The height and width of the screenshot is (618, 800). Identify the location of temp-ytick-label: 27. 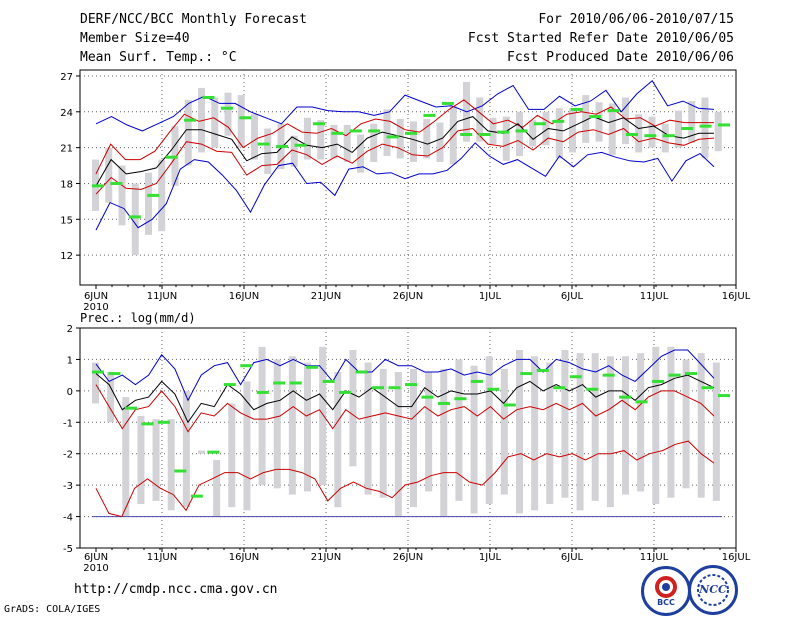
(66, 77).